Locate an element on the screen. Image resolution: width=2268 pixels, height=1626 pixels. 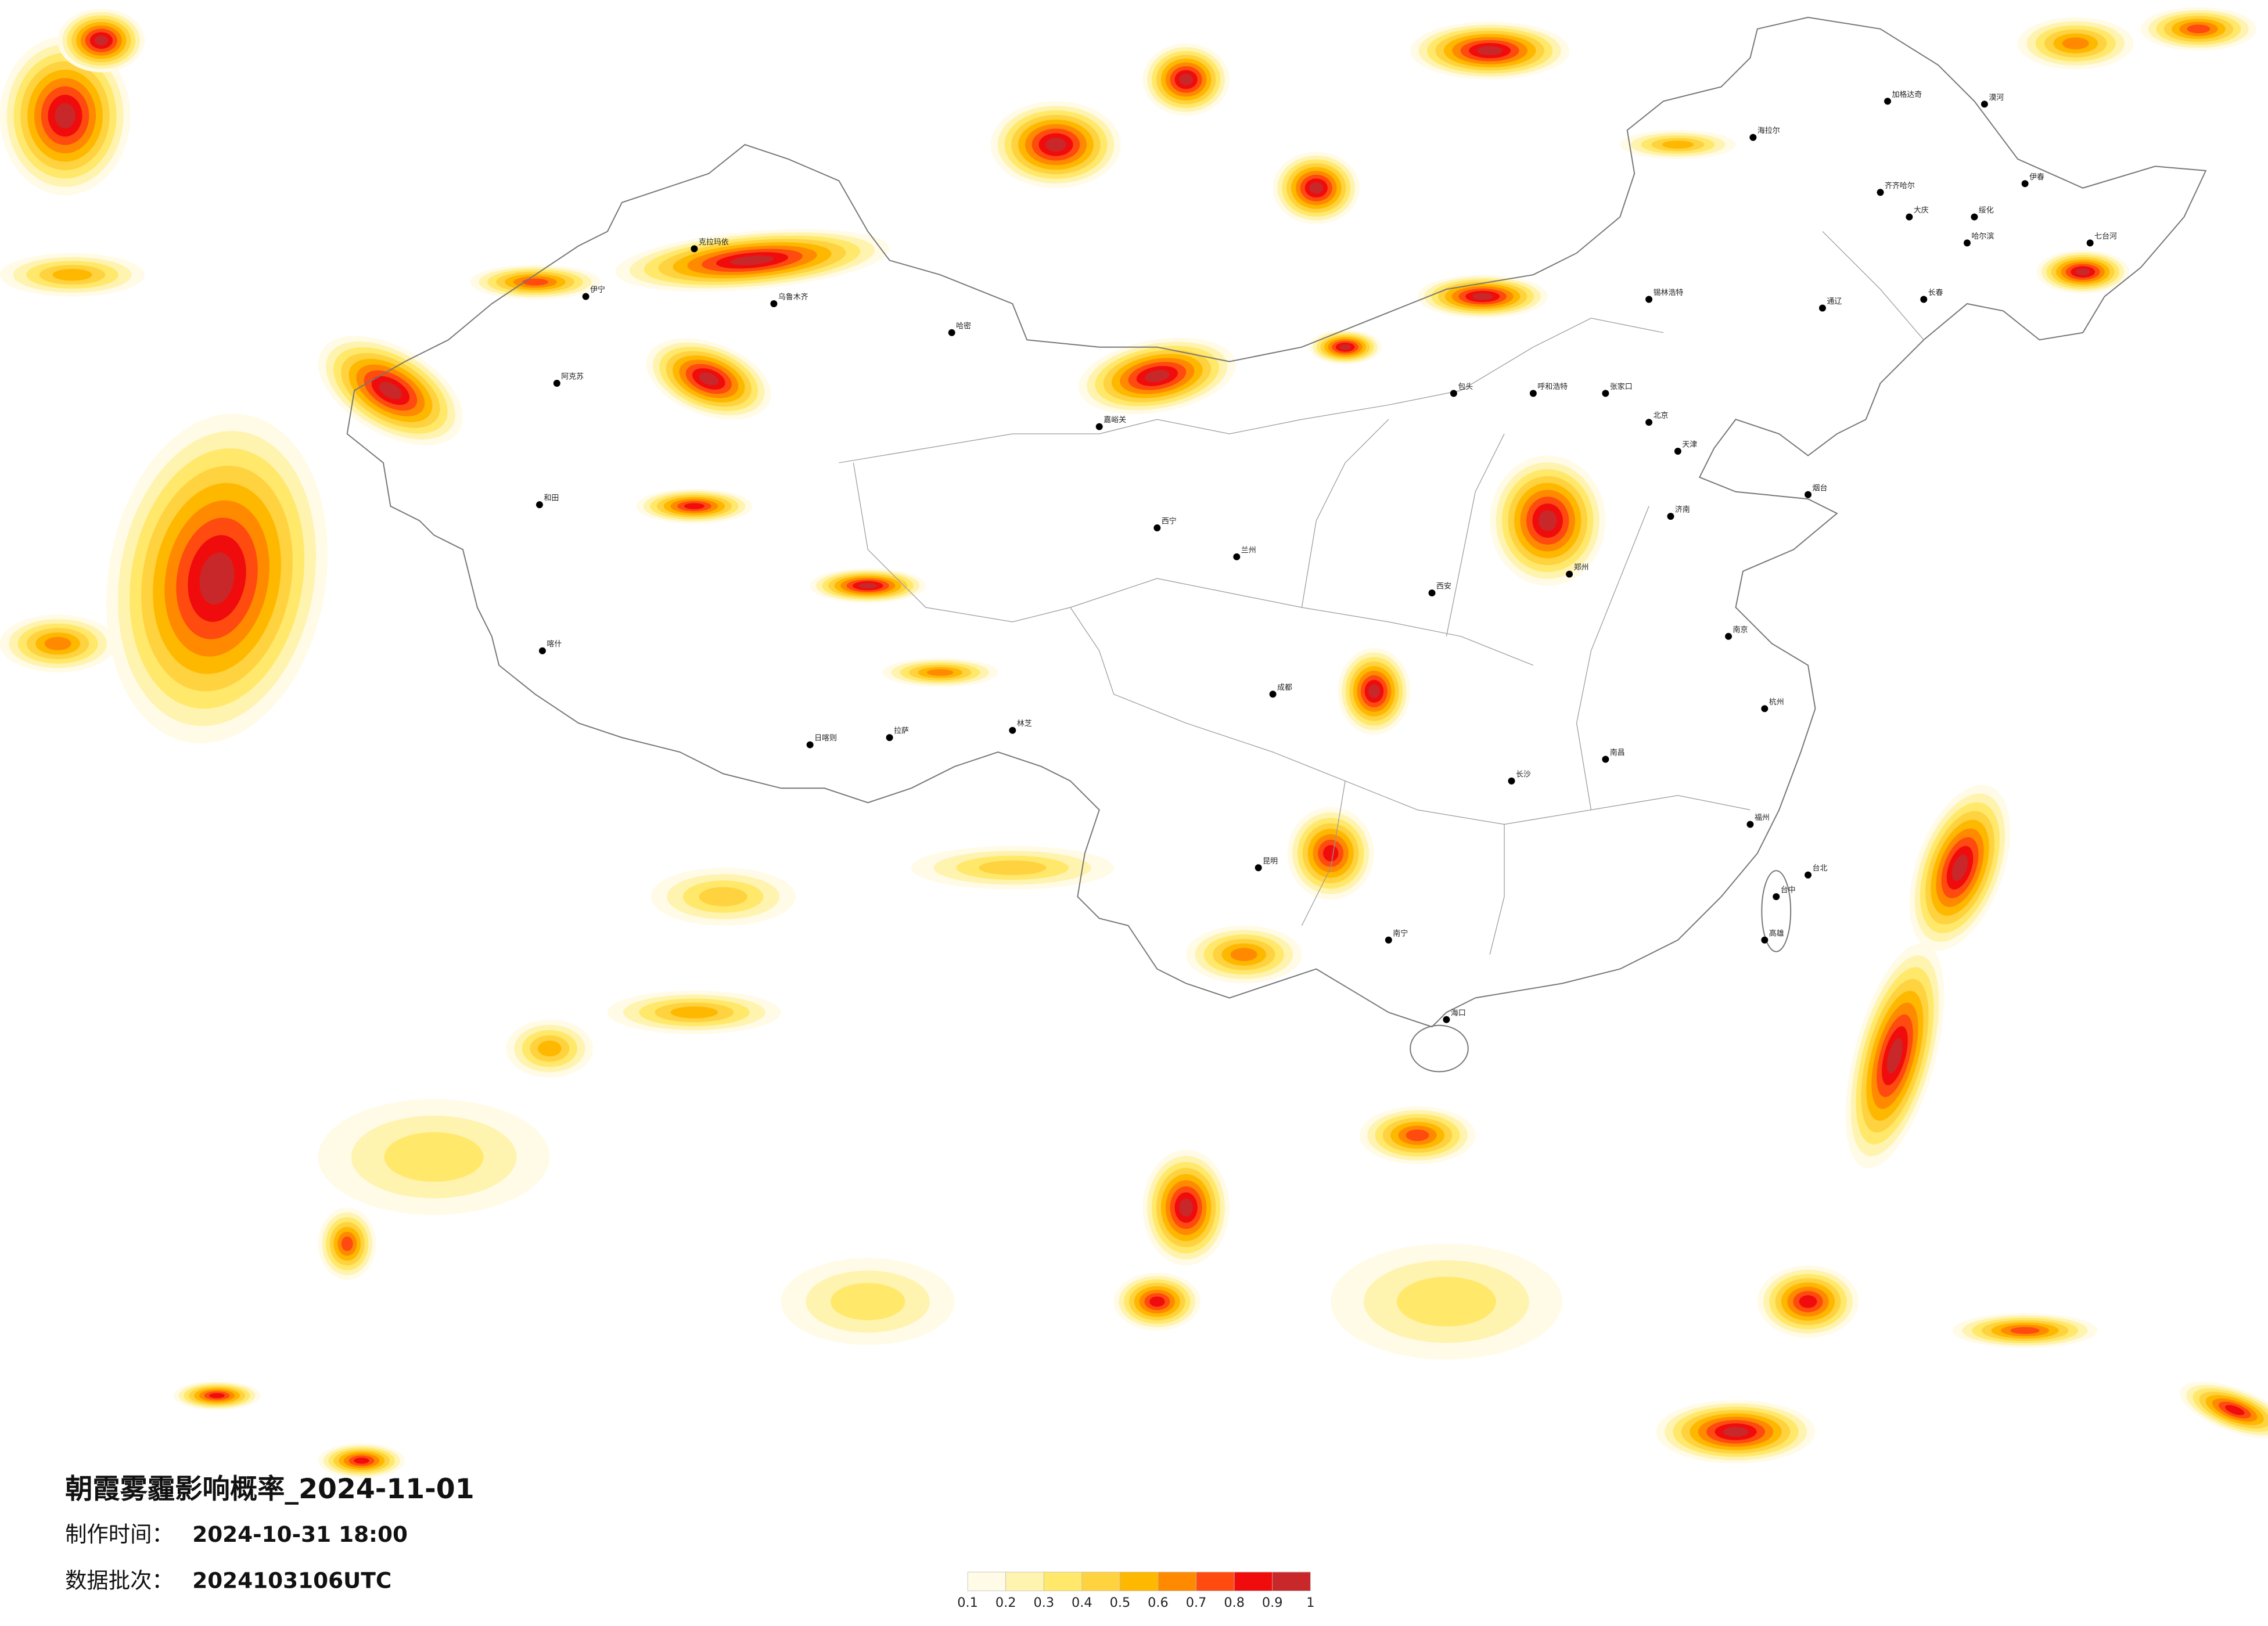
city-label: 台北 is located at coordinates (1820, 868).